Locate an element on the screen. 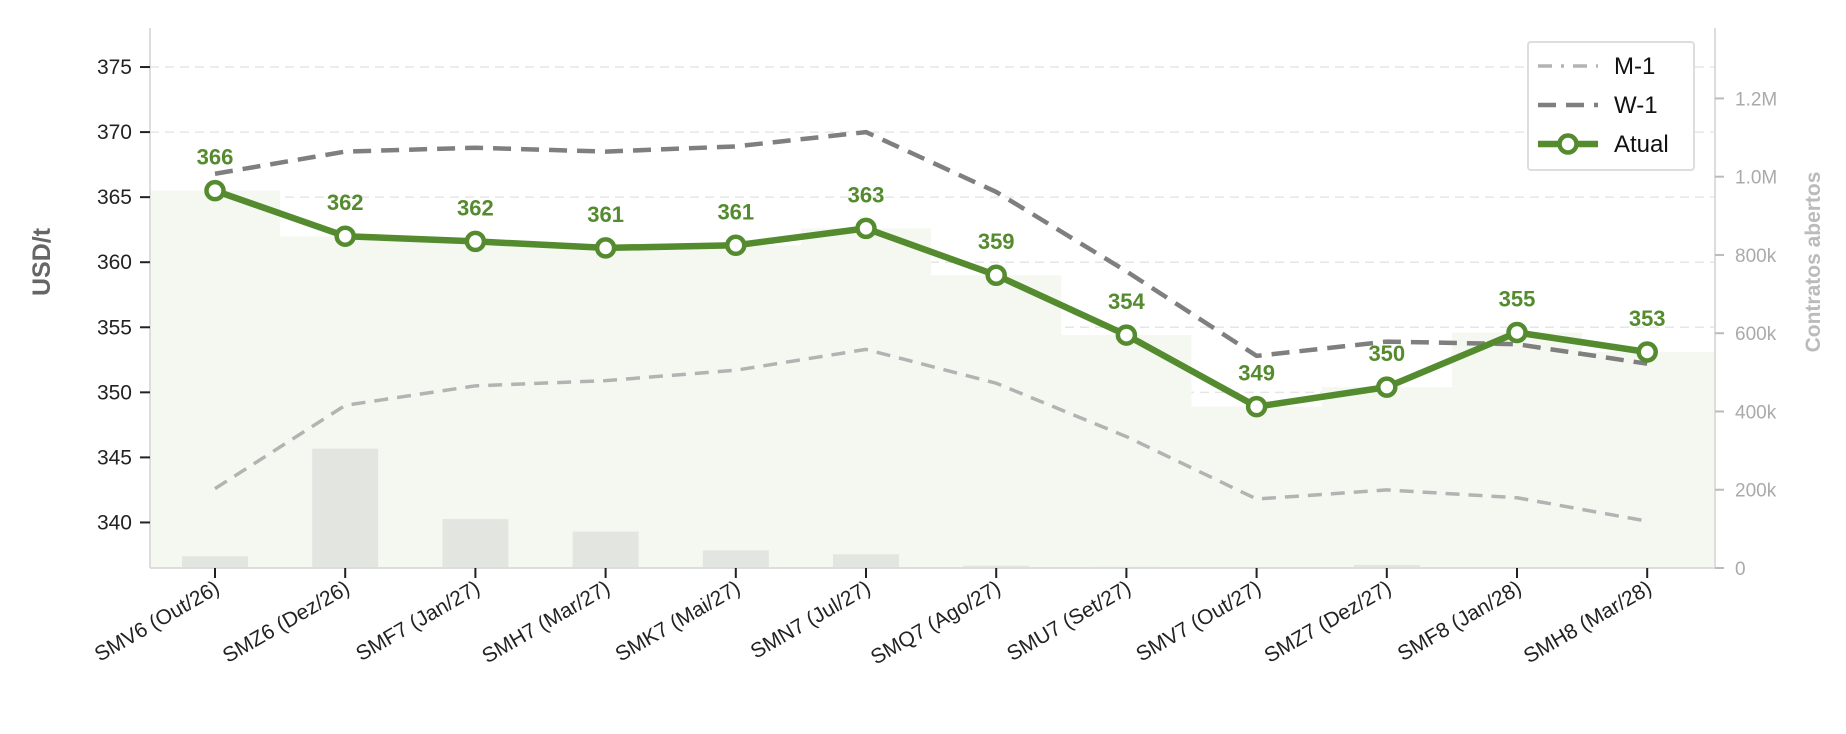  legend-label: M-1 is located at coordinates (1634, 66).